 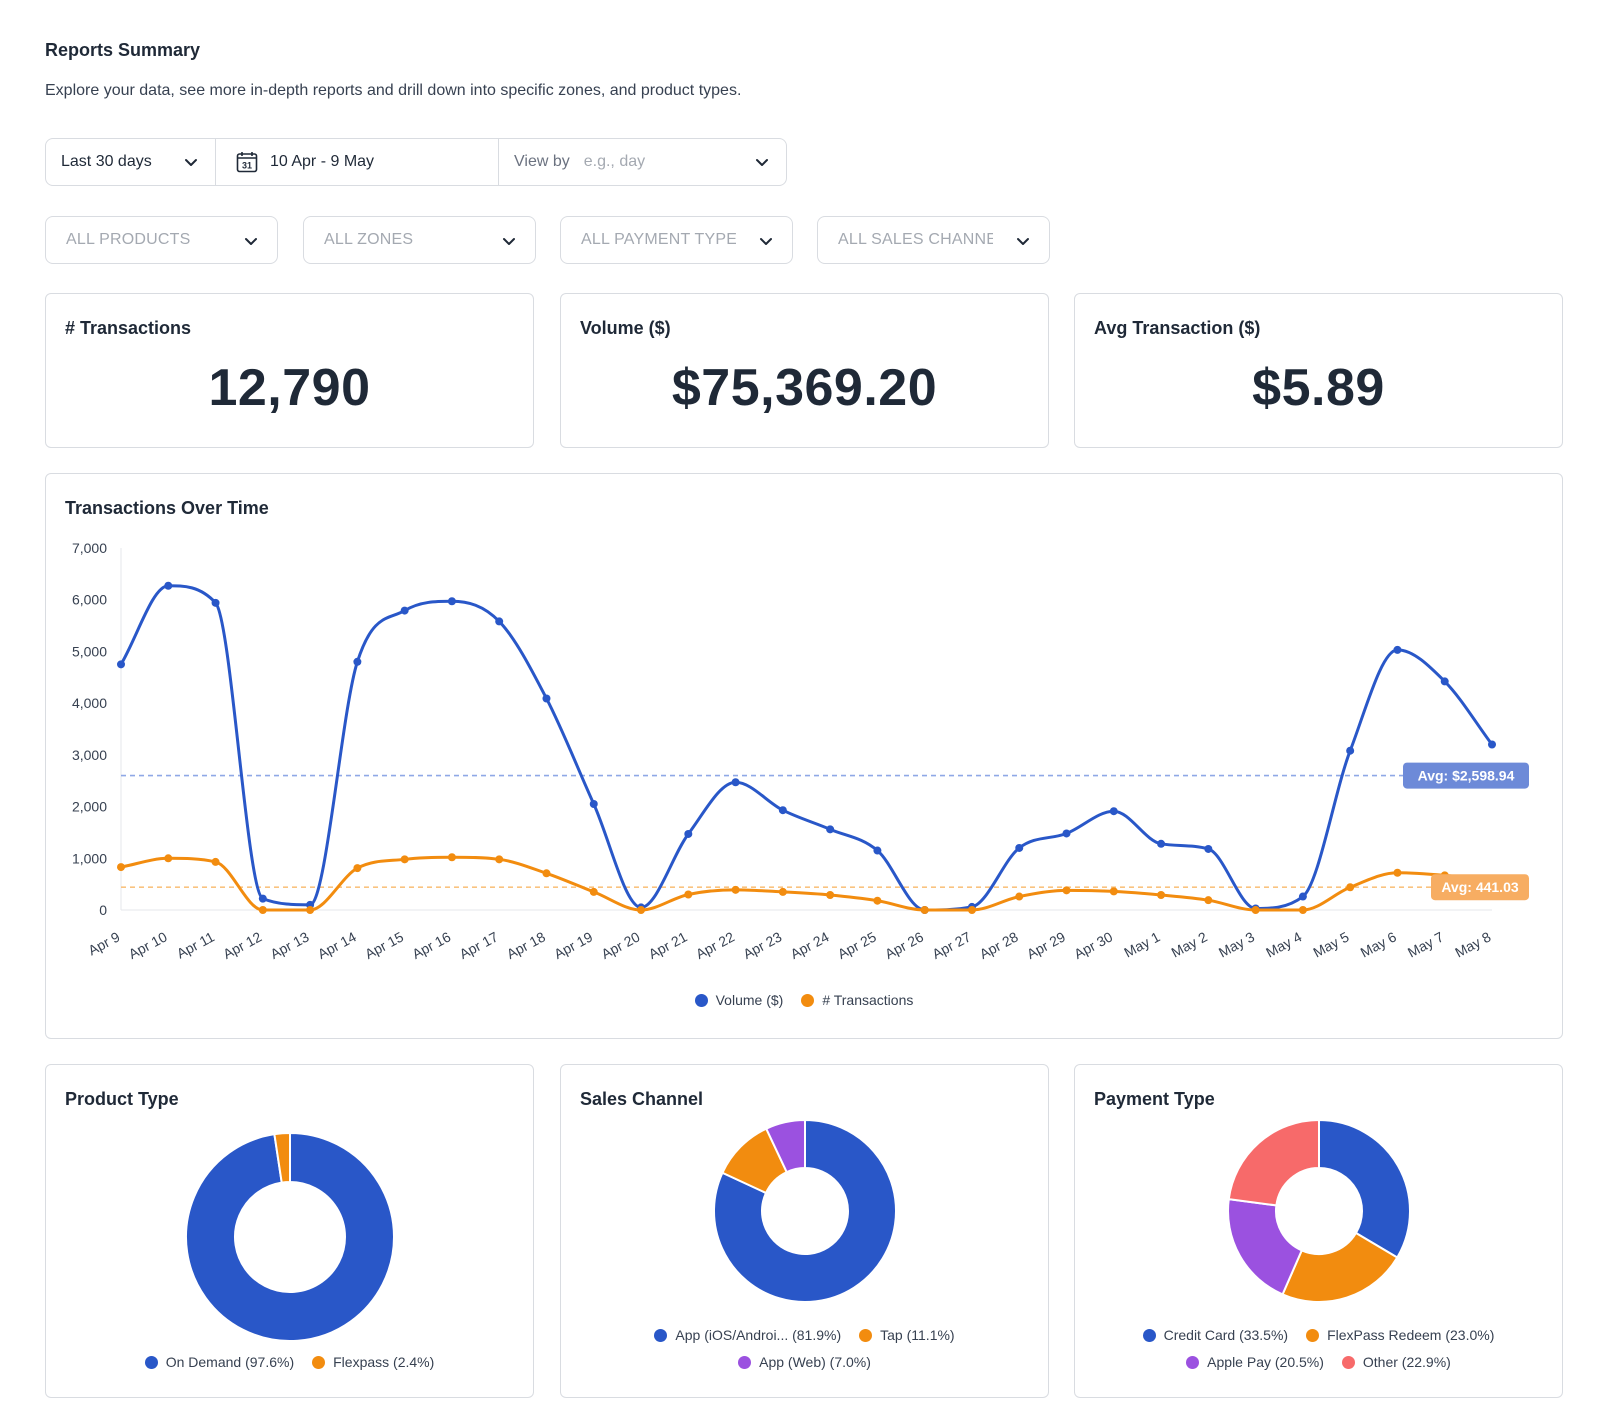 What do you see at coordinates (658, 239) in the screenshot?
I see `filter-payment-types-label: ALL PAYMENT TYPES` at bounding box center [658, 239].